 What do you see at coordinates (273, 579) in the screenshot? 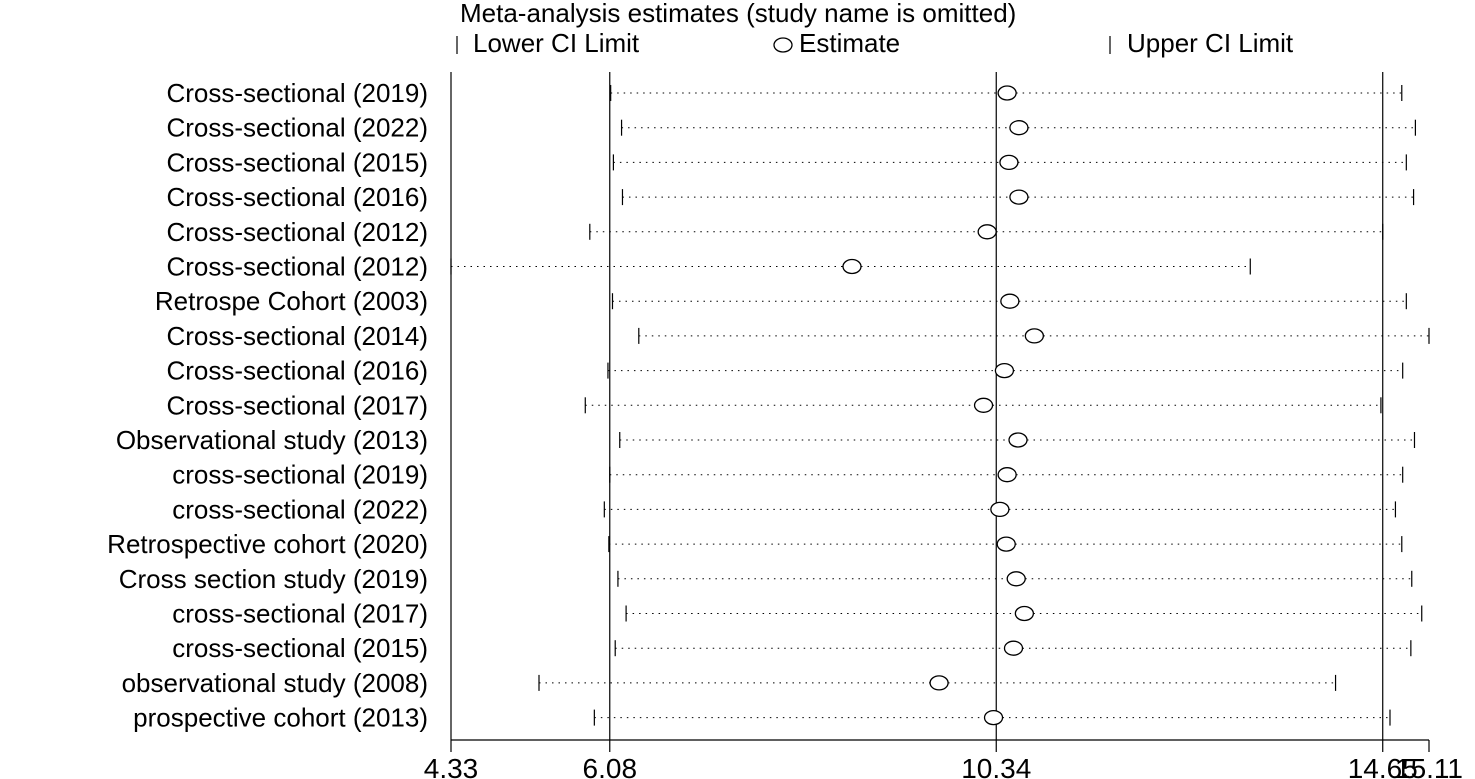
I see `study-label: Cross section study (2019)` at bounding box center [273, 579].